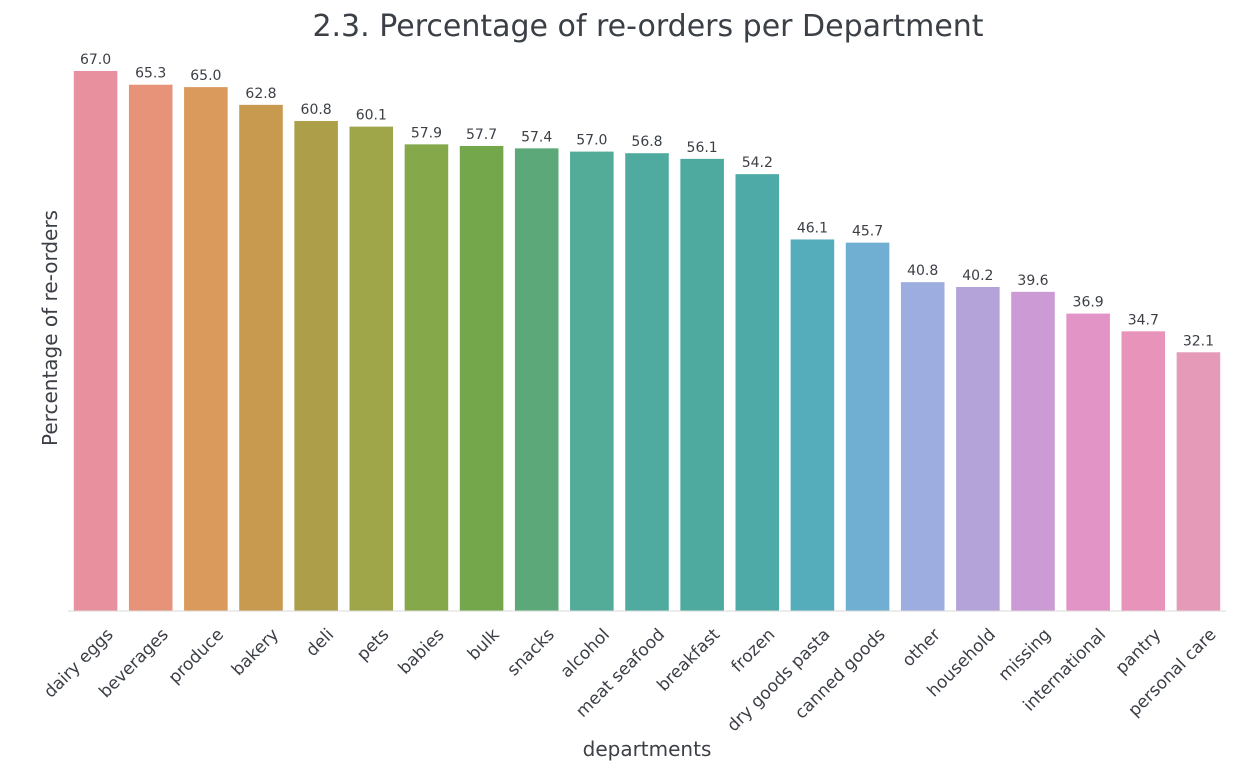  I want to click on bar-produce, so click(206, 349).